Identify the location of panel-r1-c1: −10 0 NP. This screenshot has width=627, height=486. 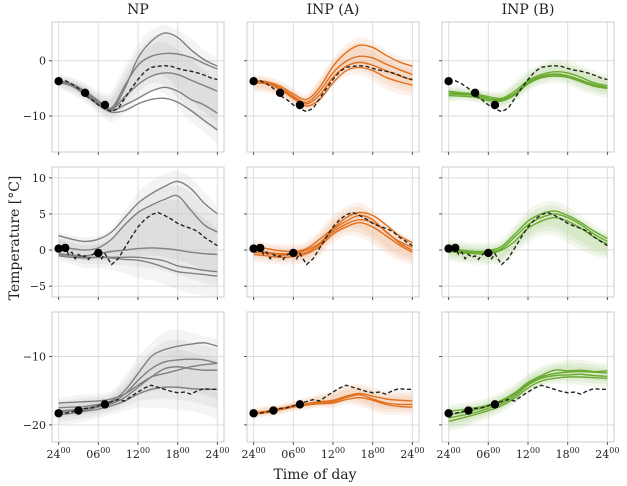
(124, 78).